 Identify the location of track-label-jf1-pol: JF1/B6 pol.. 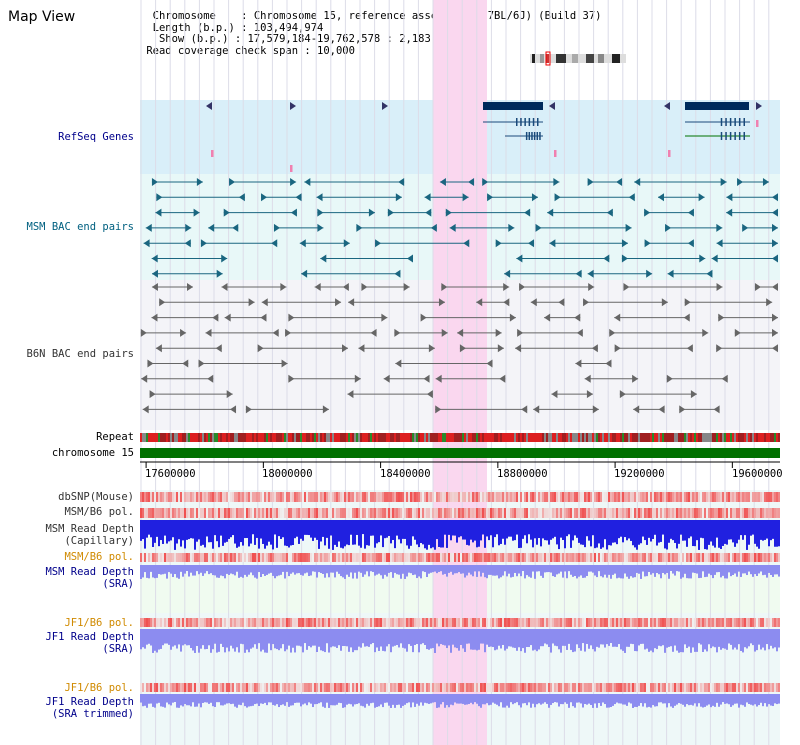
(99, 623).